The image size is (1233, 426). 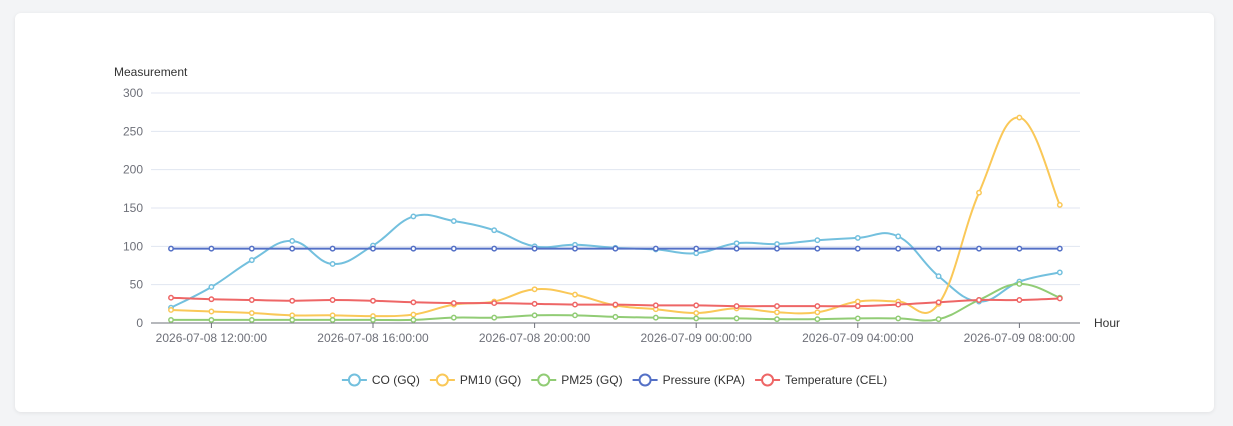 What do you see at coordinates (821, 380) in the screenshot?
I see `legend-item: Temperature (CEL)` at bounding box center [821, 380].